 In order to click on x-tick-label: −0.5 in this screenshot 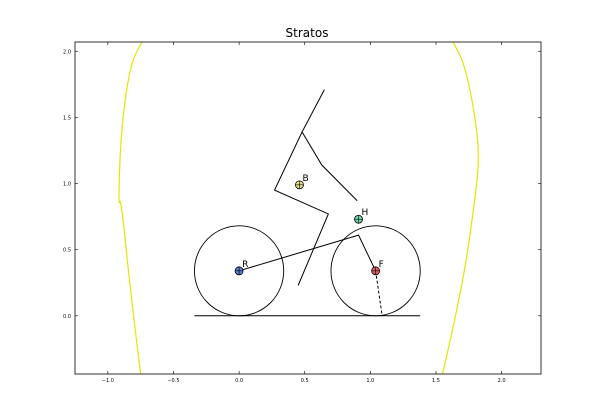, I will do `click(173, 381)`.